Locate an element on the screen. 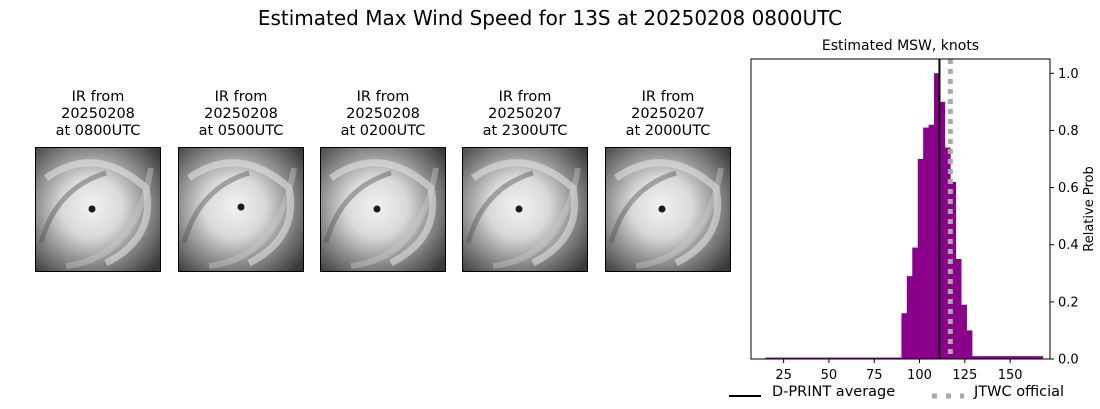 The image size is (1100, 409). x-tick-label: 25 is located at coordinates (783, 375).